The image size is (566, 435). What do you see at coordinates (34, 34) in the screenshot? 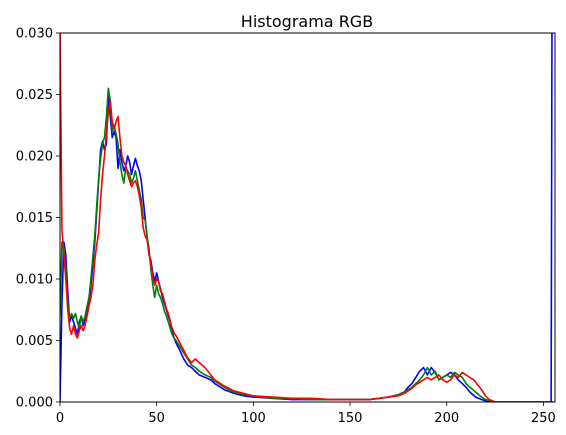
I see `y-tick-label: 0.030` at bounding box center [34, 34].